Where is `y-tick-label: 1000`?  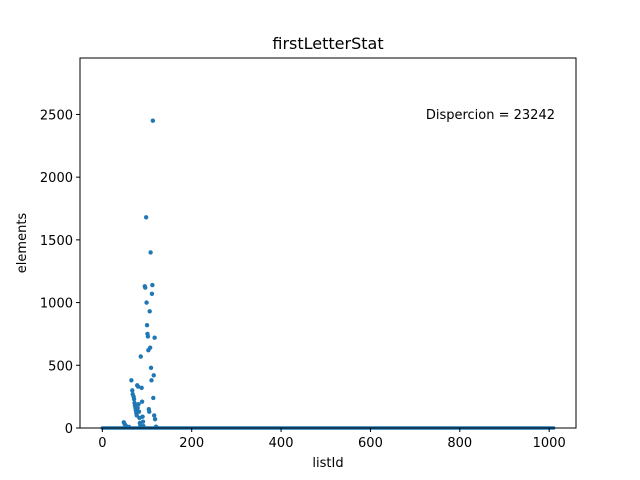 y-tick-label: 1000 is located at coordinates (56, 304).